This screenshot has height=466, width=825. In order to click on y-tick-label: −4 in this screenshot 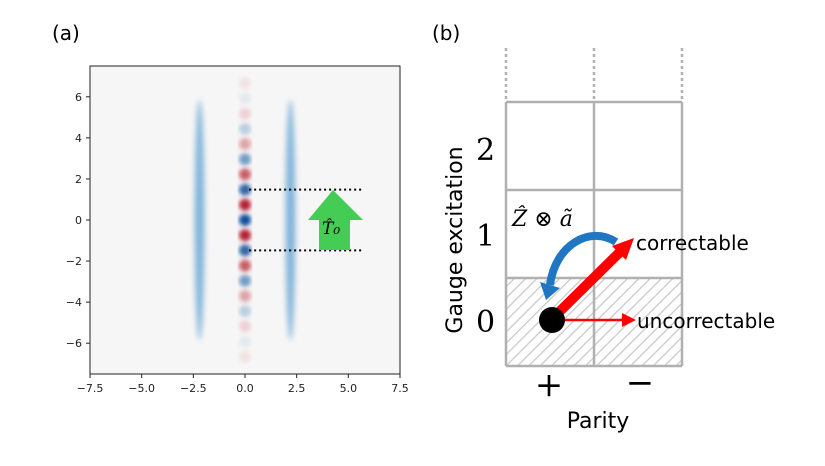, I will do `click(74, 302)`.